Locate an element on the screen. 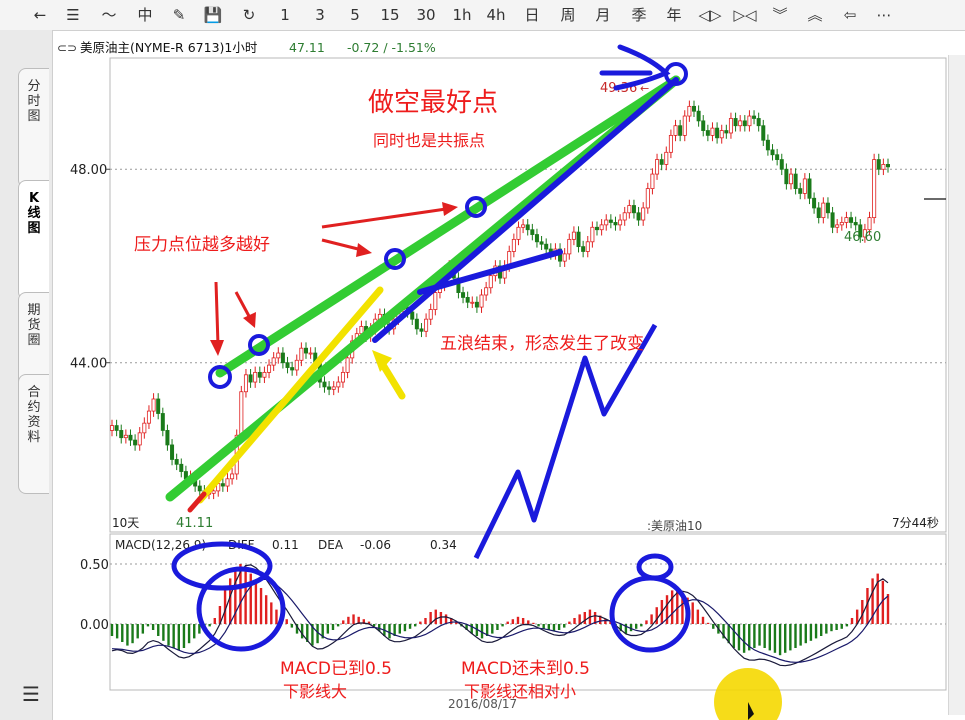 This screenshot has width=965, height=720. list-icon: ☰ is located at coordinates (73, 15).